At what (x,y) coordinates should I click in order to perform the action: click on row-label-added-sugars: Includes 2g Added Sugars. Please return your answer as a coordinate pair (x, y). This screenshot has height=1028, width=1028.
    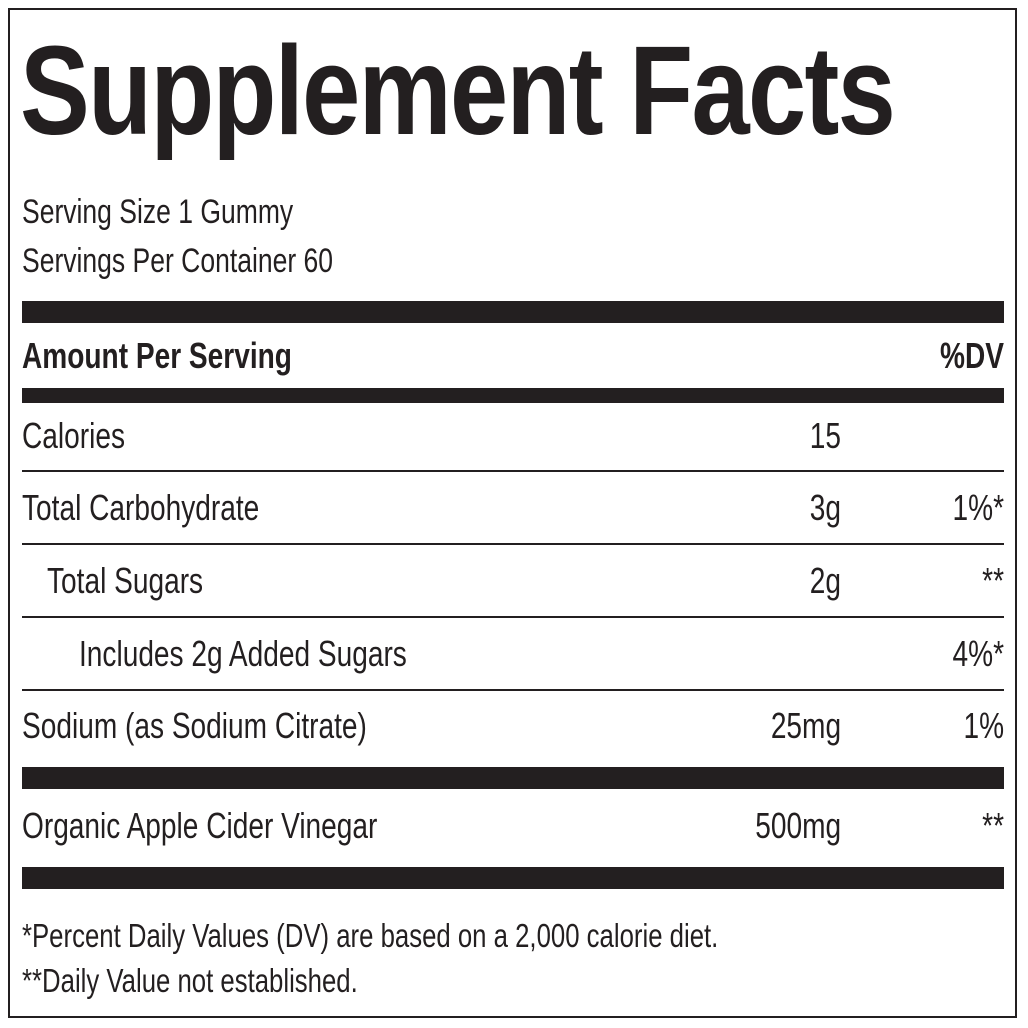
    Looking at the image, I should click on (243, 653).